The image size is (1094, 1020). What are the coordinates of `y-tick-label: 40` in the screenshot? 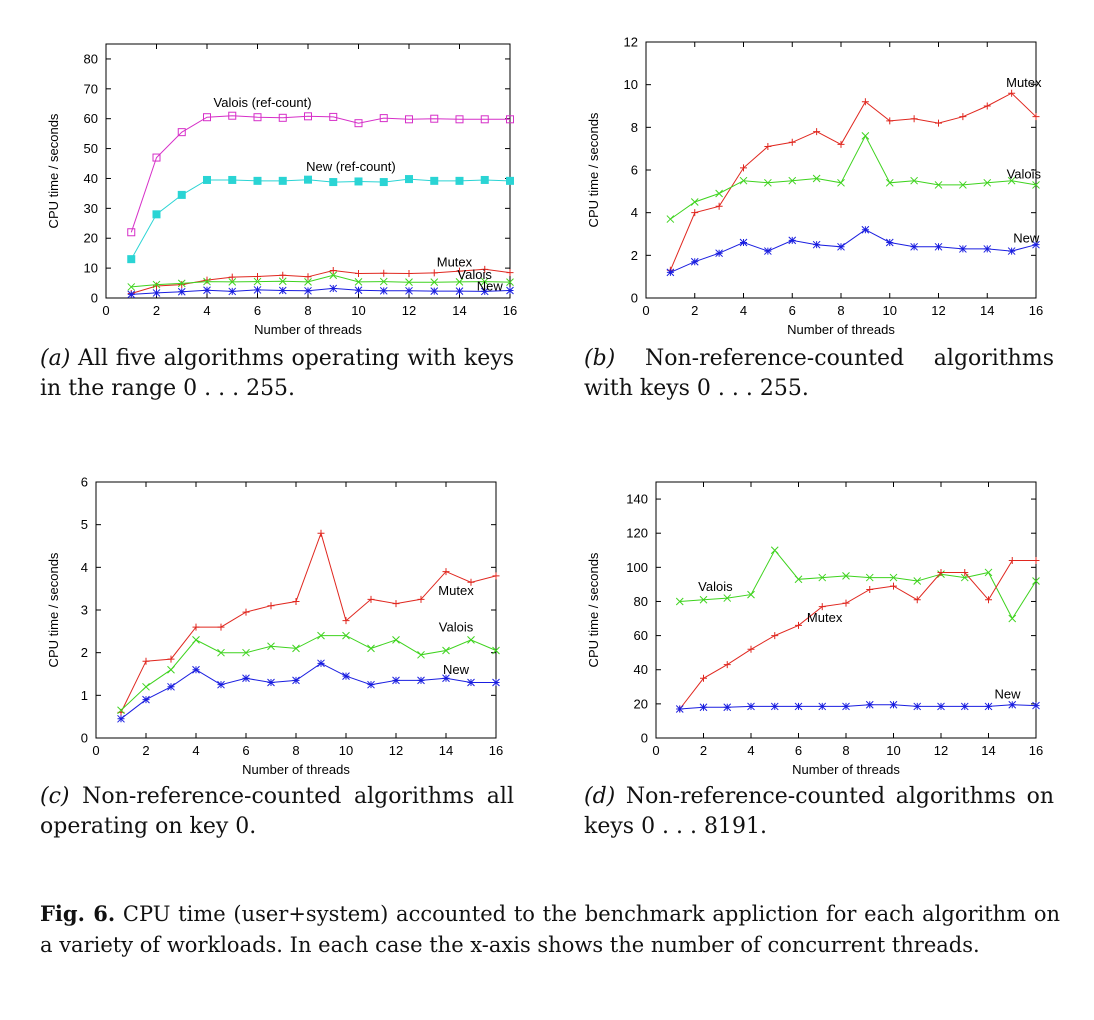 It's located at (91, 178).